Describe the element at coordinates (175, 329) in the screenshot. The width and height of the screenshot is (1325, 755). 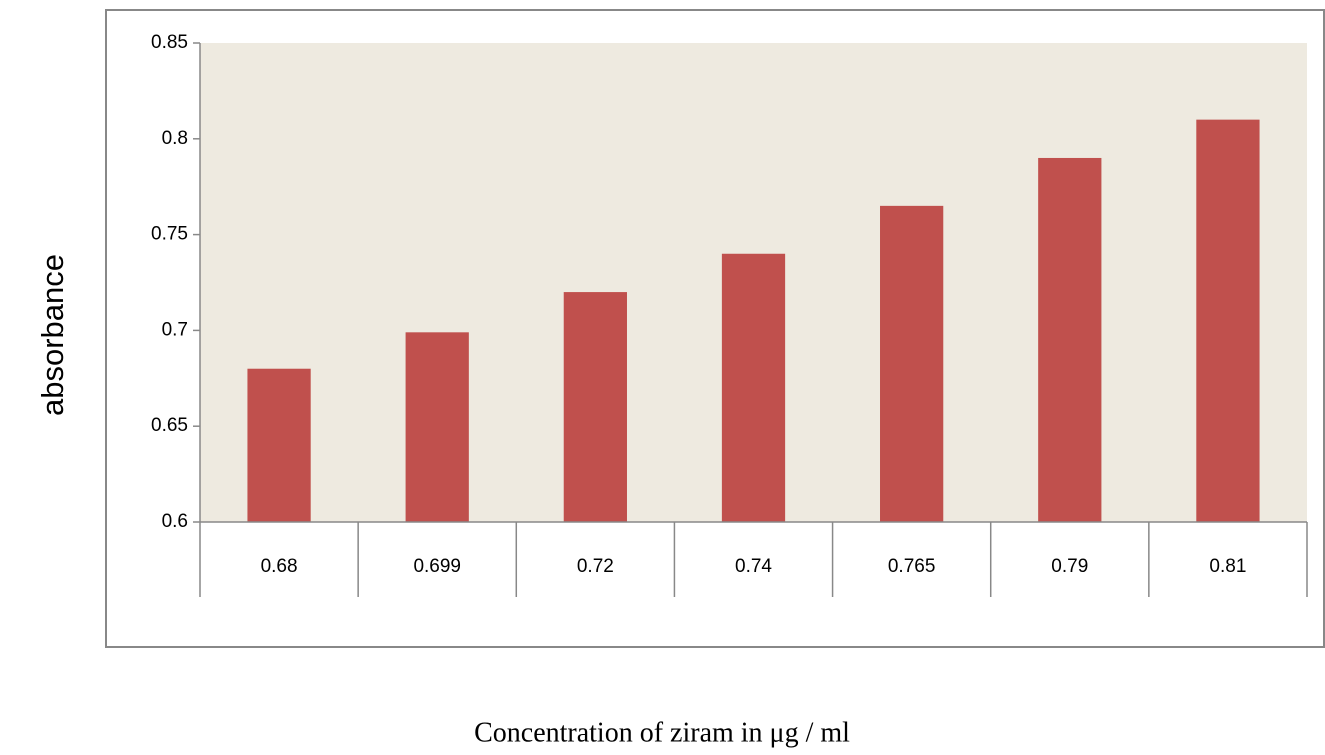
I see `y-tick-label: 0.7` at that location.